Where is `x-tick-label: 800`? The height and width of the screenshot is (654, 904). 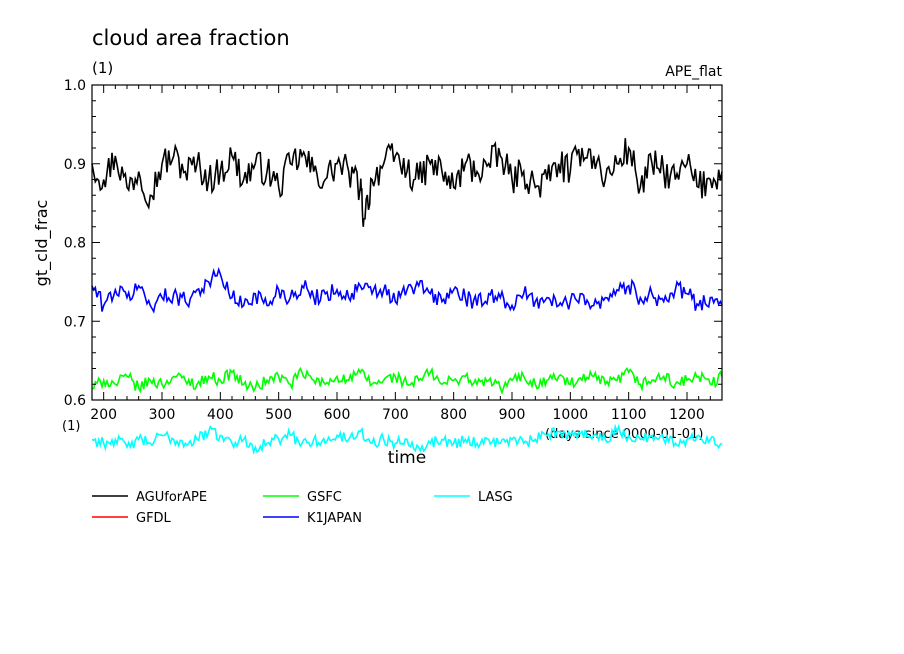
x-tick-label: 800 is located at coordinates (453, 415).